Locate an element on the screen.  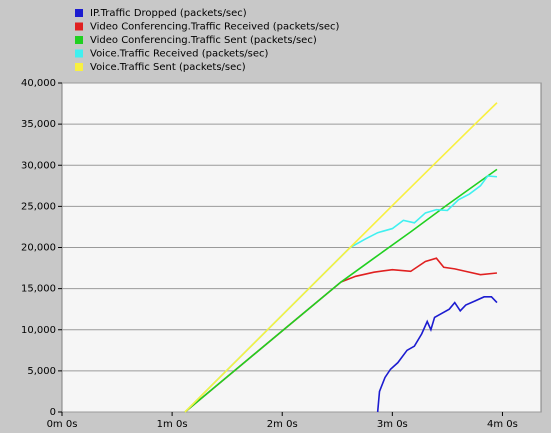
y-tick-label: 10,000 is located at coordinates (38, 330).